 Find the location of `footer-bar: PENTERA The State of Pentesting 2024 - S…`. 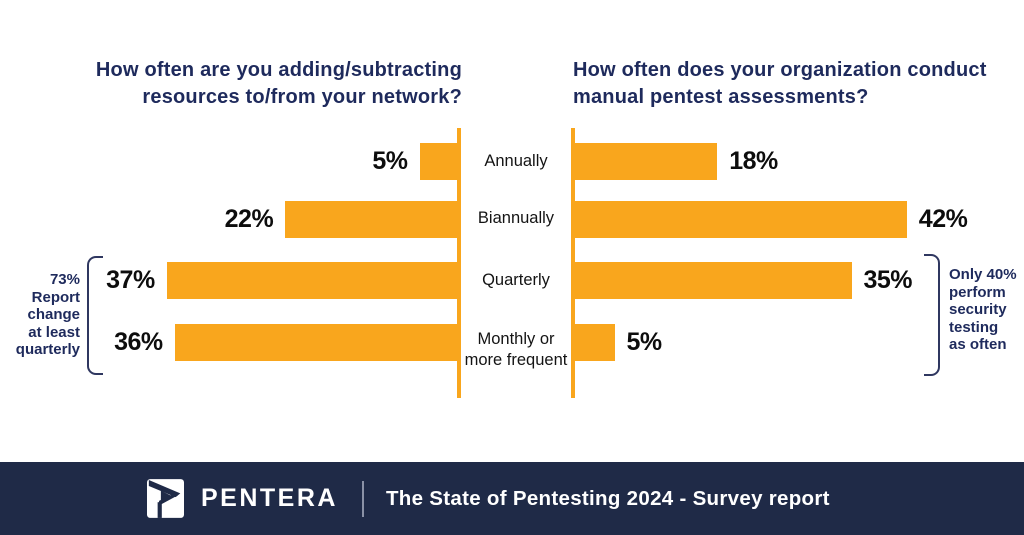

footer-bar: PENTERA The State of Pentesting 2024 - S… is located at coordinates (512, 498).